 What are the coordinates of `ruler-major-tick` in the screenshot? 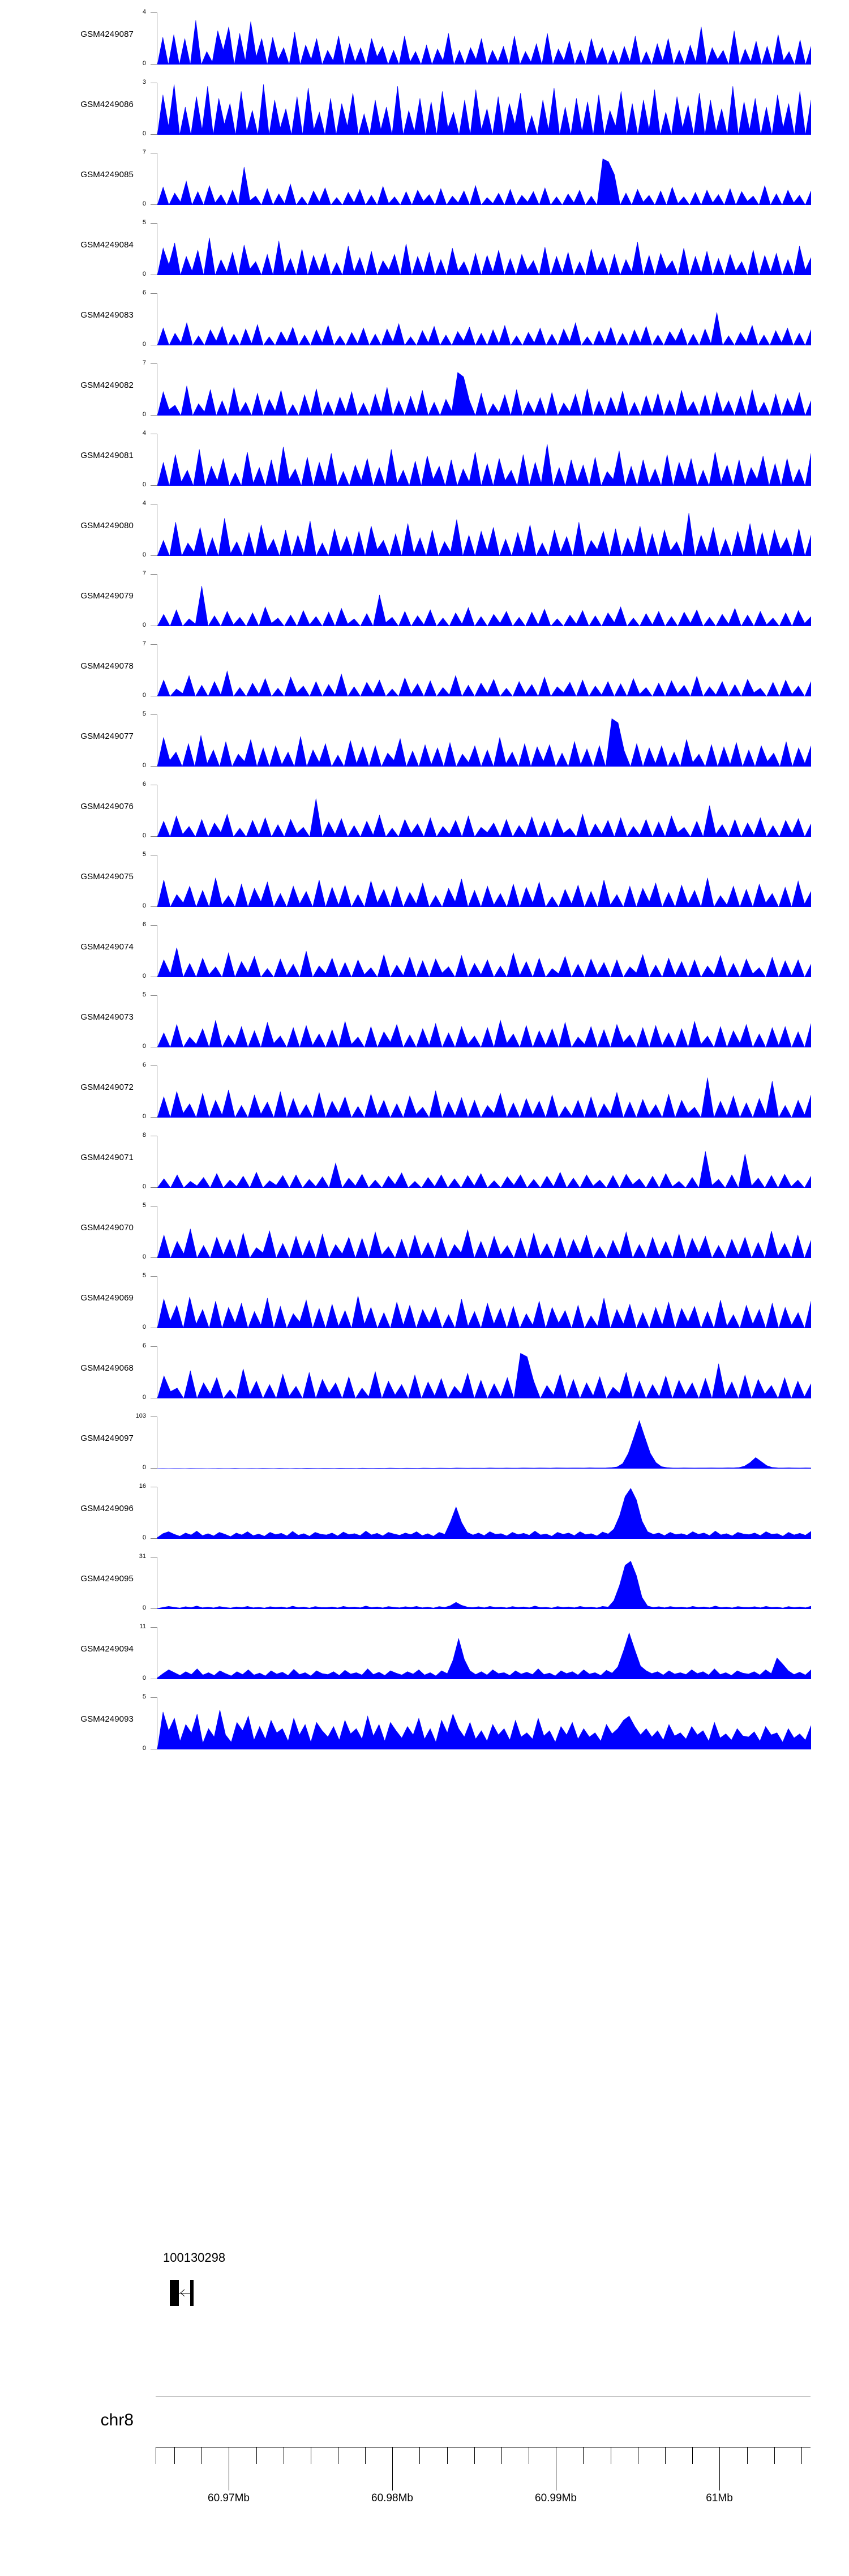 It's located at (392, 2469).